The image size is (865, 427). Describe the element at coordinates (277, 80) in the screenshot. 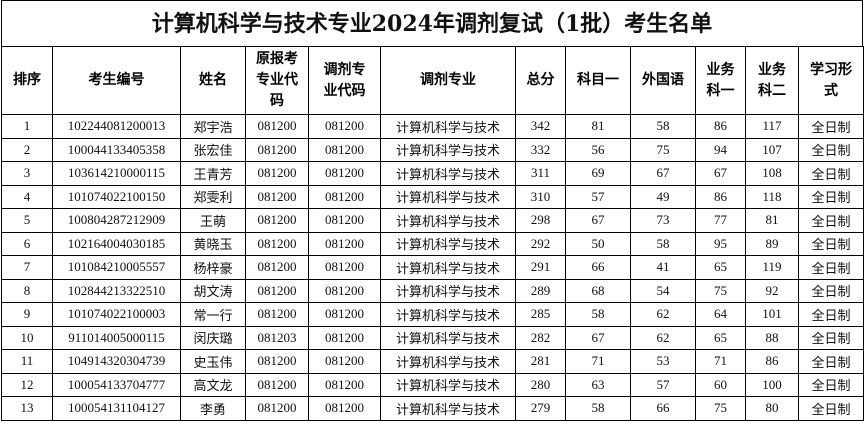

I see `column-header-original-major-code: 原报考专业代码` at that location.